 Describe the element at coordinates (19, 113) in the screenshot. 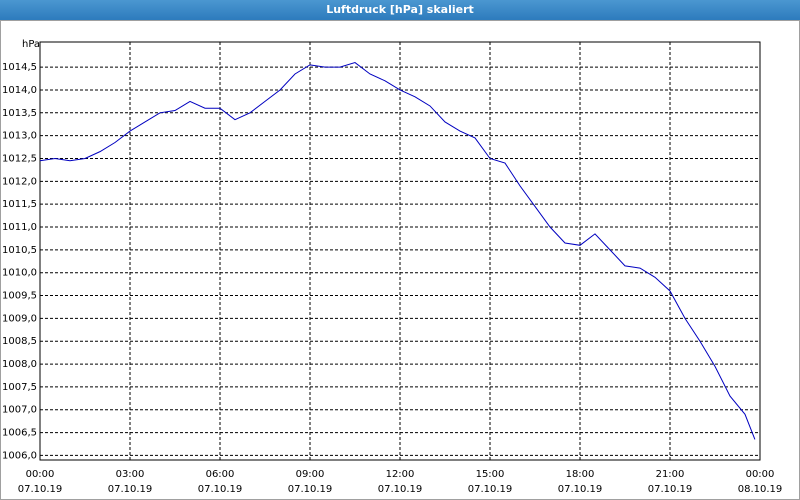

I see `y-tick-label: 1013,5` at that location.